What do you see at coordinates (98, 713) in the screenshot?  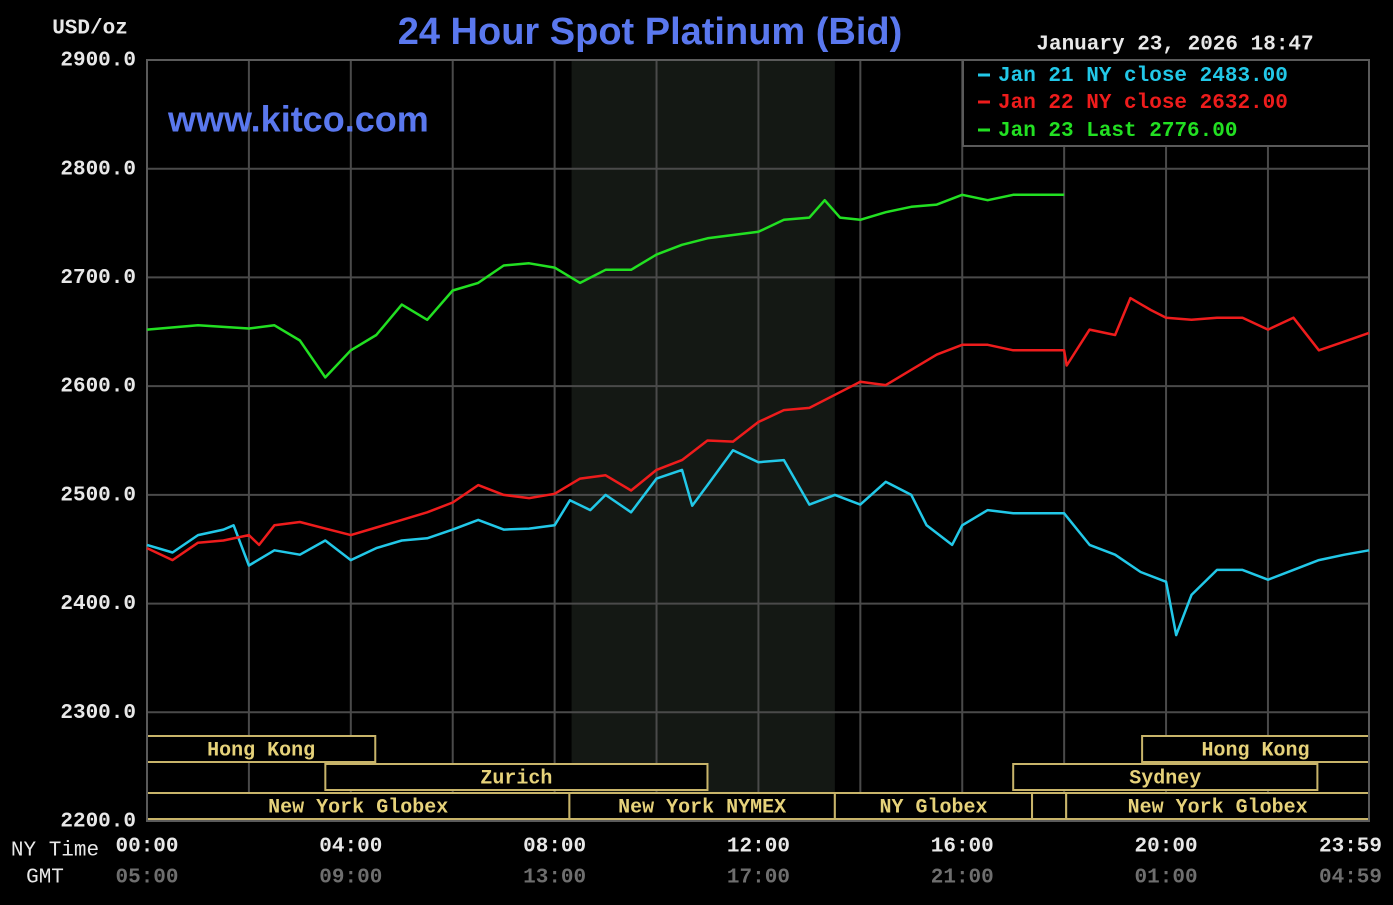 I see `y-tick-label: 2300.0` at bounding box center [98, 713].